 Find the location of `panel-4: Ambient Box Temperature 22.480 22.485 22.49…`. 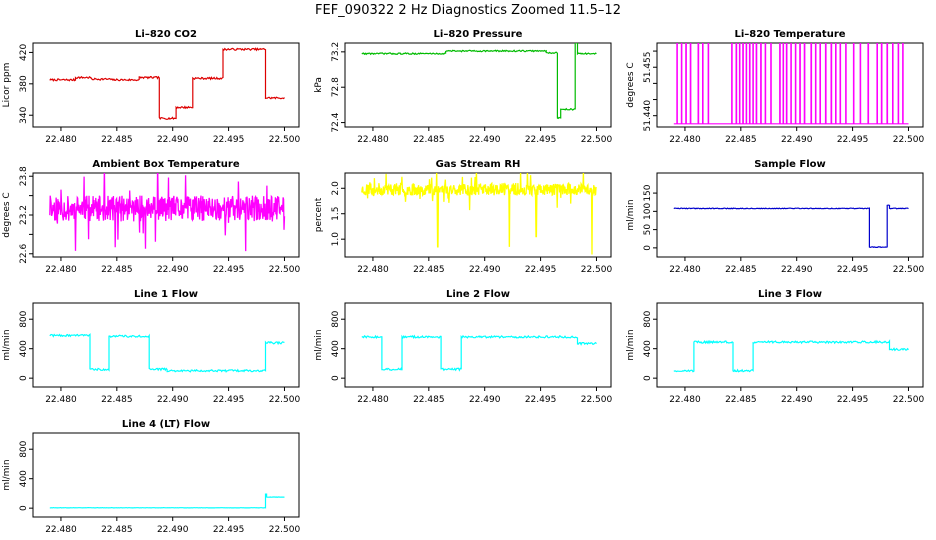

panel-4: Ambient Box Temperature 22.480 22.485 22.49… is located at coordinates (151, 217).